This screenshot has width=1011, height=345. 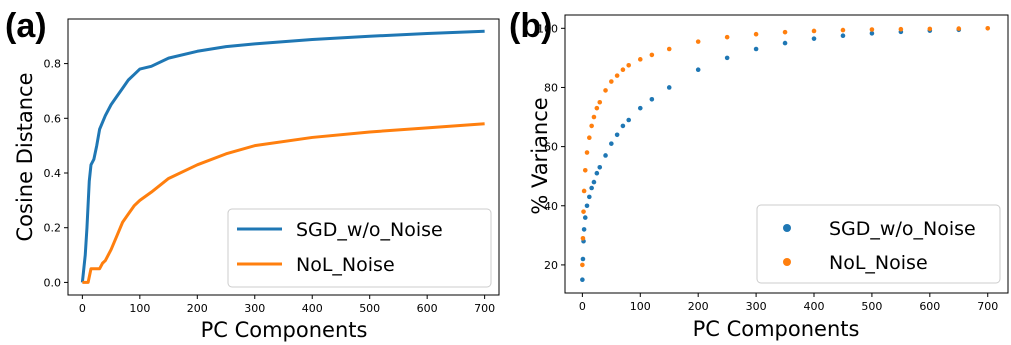 I want to click on y-tick-label: 0.4, so click(x=53, y=173).